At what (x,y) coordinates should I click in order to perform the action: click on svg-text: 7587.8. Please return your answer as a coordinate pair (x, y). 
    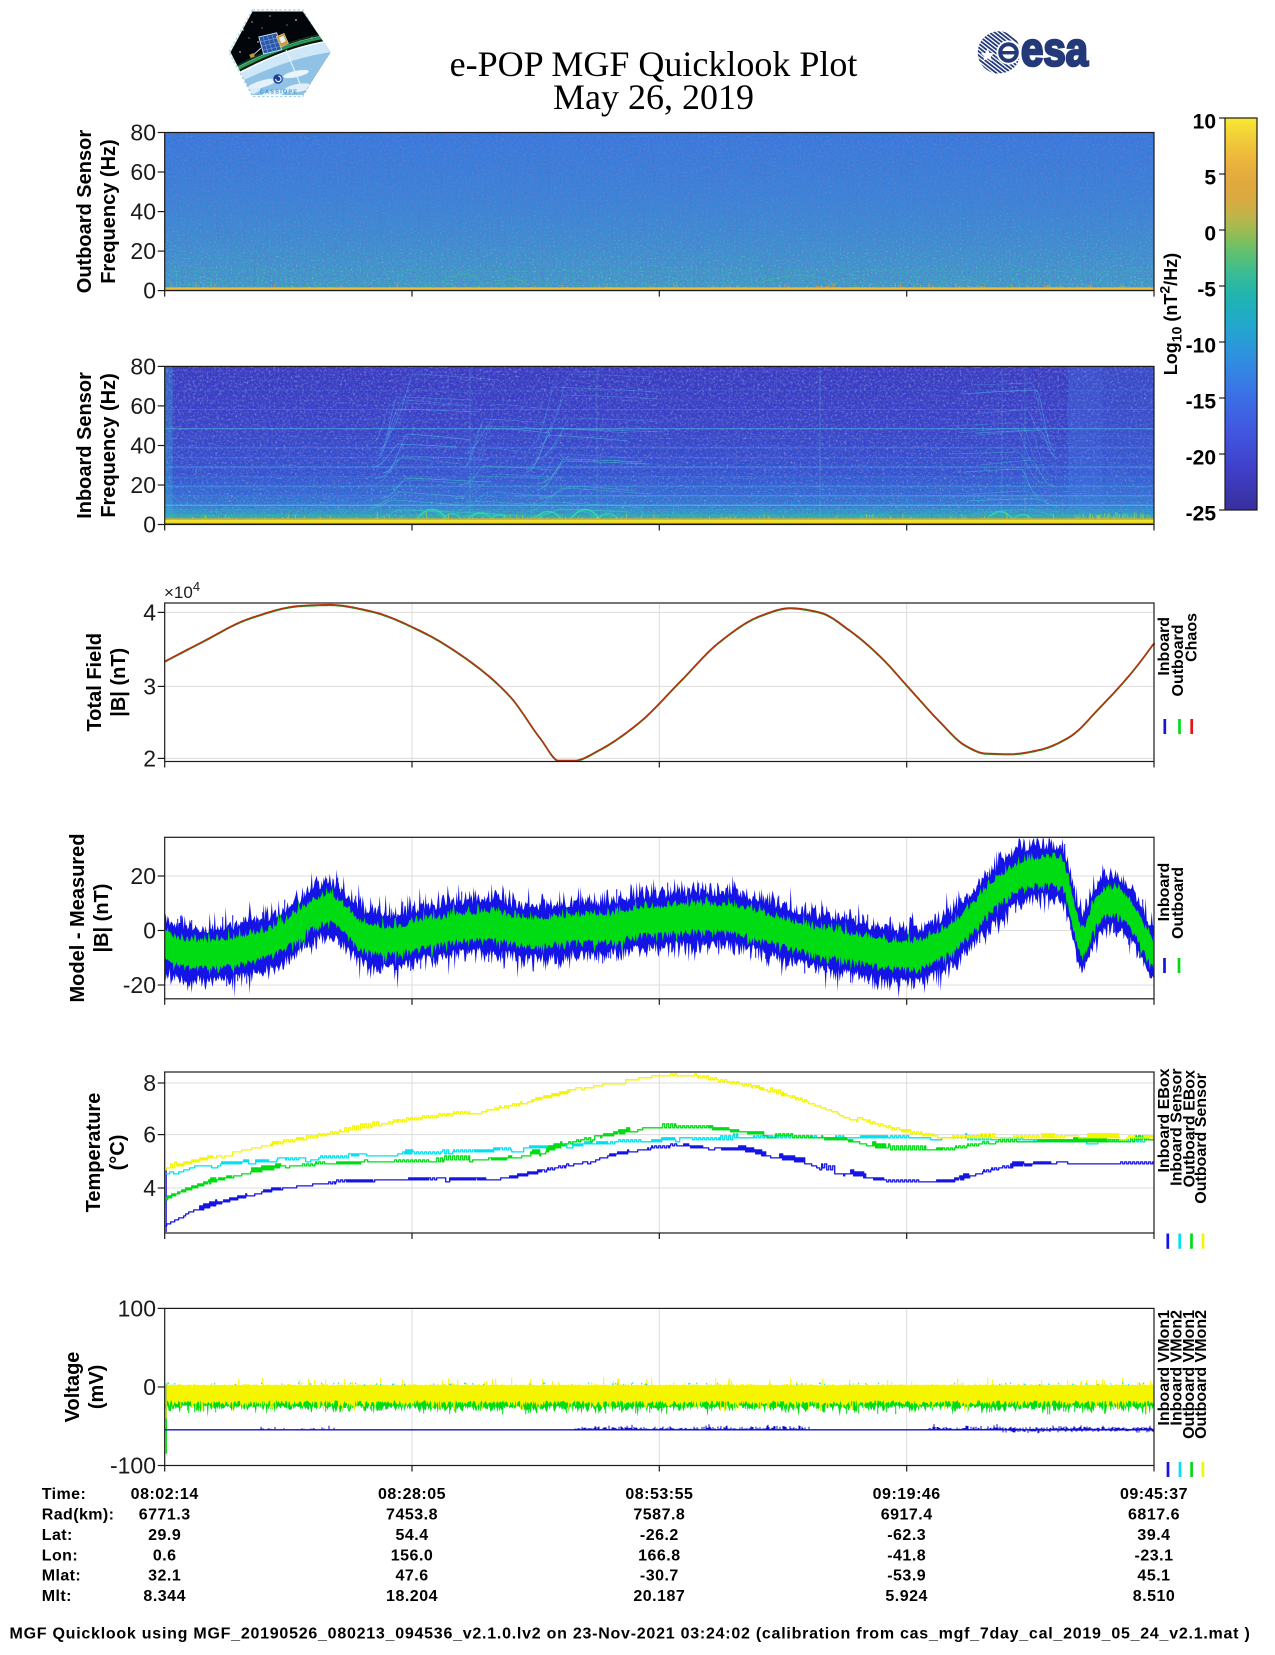
    Looking at the image, I should click on (659, 1515).